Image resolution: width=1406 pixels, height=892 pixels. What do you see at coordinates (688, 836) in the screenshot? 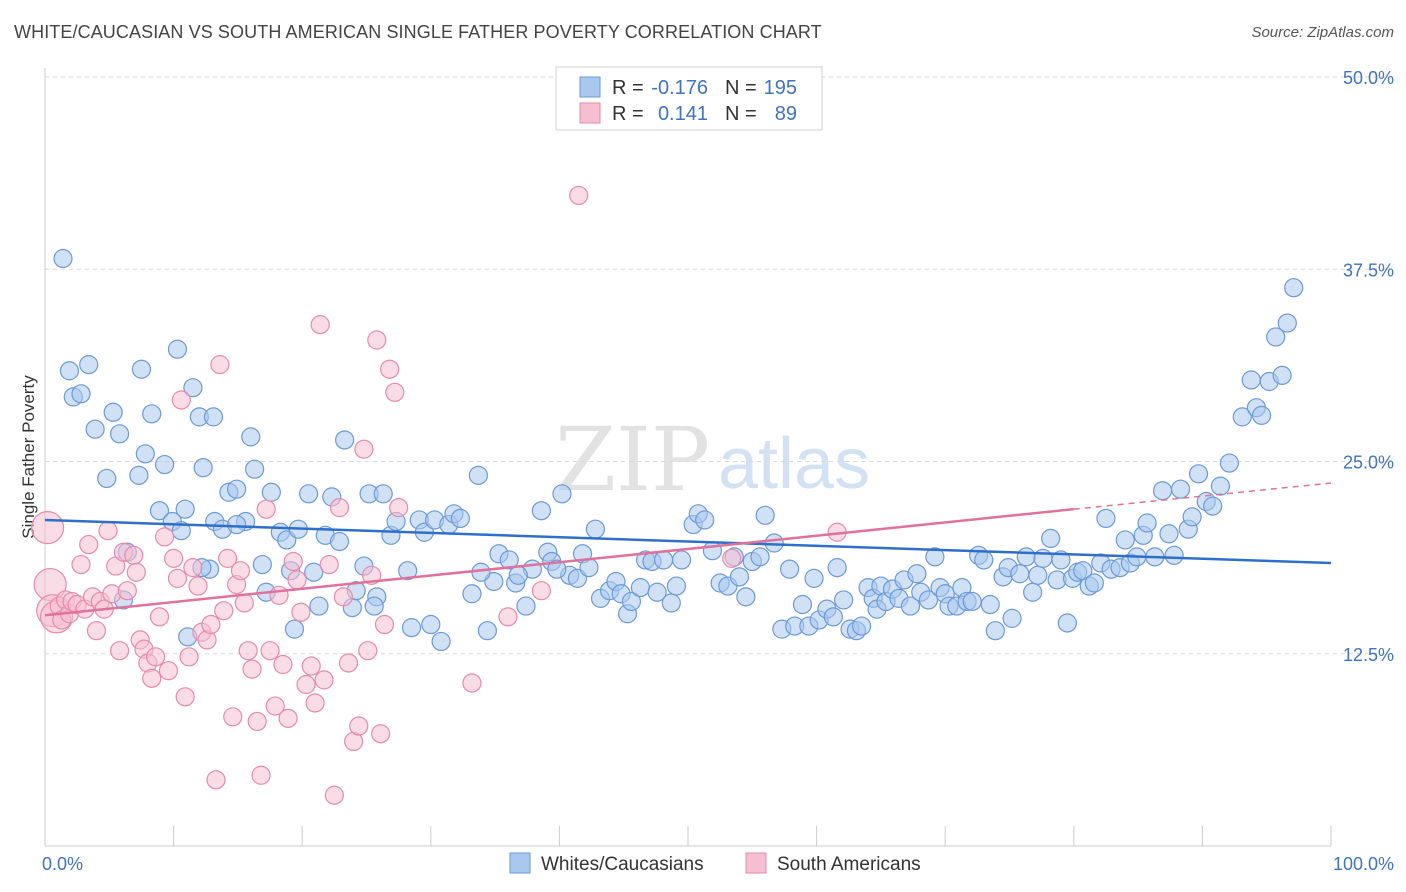
I see `x-tick-marks` at bounding box center [688, 836].